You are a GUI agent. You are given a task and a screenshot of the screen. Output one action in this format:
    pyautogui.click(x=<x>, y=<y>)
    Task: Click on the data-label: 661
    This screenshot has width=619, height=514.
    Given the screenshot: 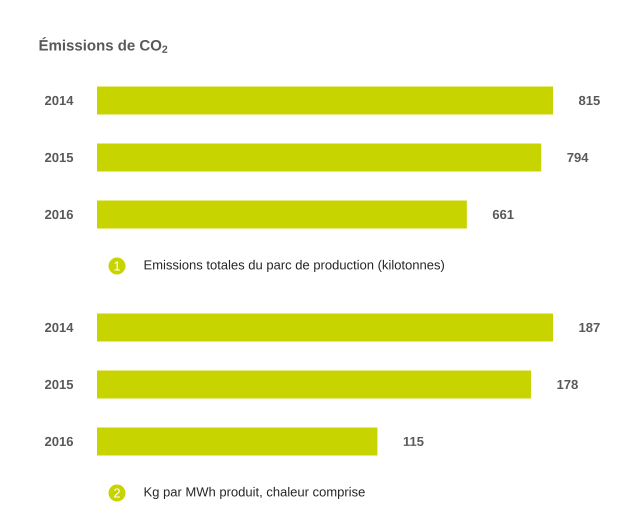 What is the action you would take?
    pyautogui.click(x=503, y=215)
    